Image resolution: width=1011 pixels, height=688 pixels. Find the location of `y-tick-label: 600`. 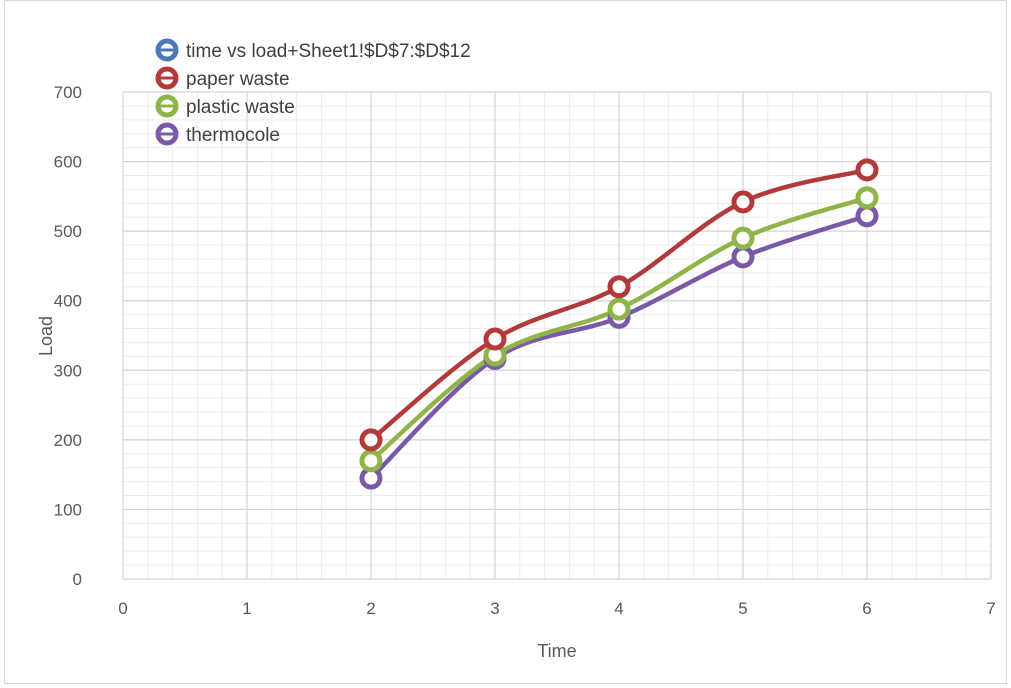

y-tick-label: 600 is located at coordinates (68, 162).